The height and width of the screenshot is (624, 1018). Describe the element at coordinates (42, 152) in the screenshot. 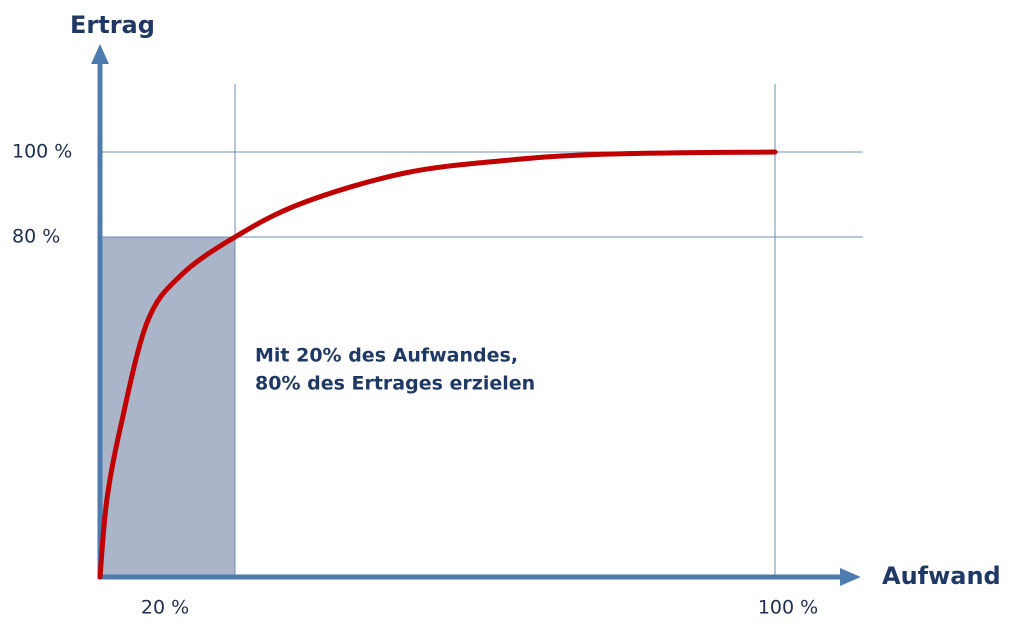

I see `y-tick-label: 100 %` at that location.